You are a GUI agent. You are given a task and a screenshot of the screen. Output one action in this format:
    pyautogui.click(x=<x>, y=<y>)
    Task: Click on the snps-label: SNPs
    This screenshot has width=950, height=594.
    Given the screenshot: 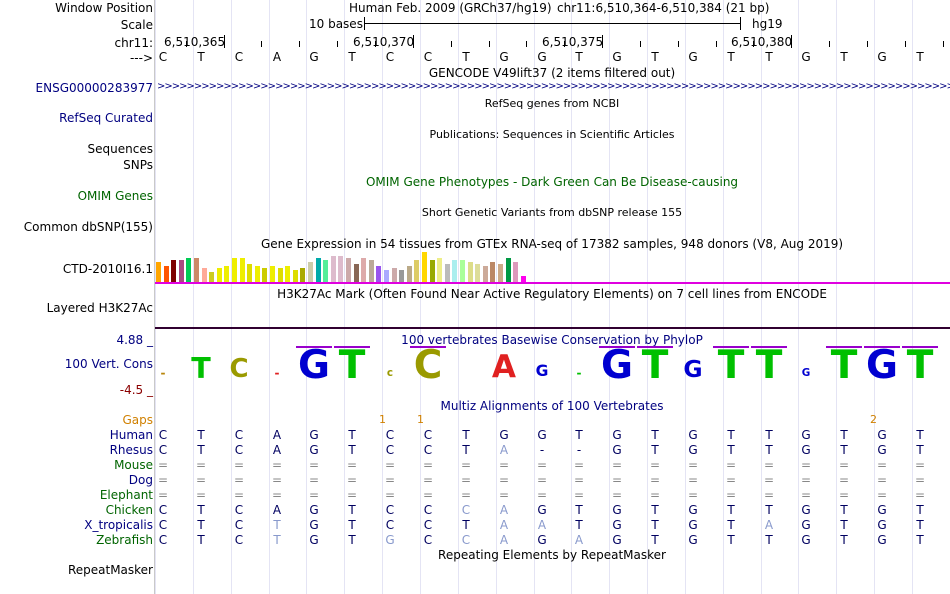 What is the action you would take?
    pyautogui.click(x=138, y=165)
    